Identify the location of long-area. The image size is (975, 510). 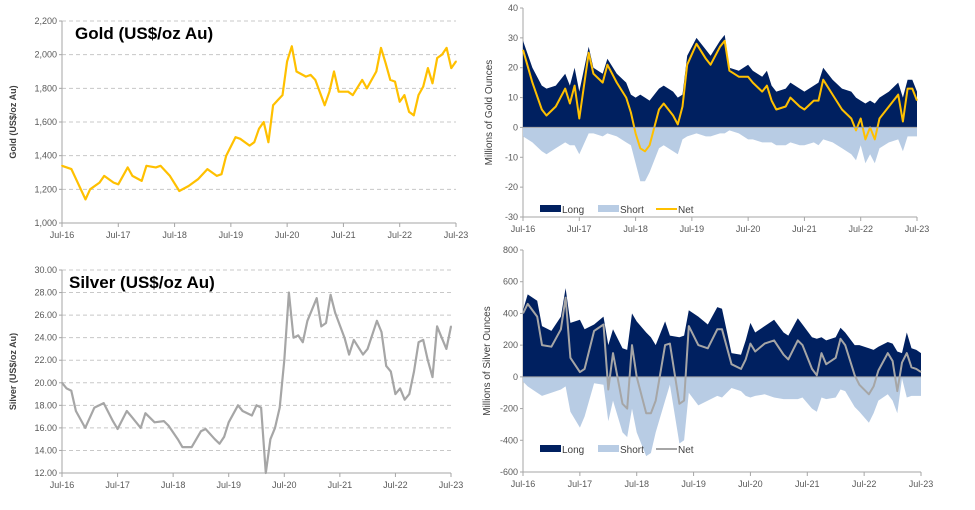
(720, 81).